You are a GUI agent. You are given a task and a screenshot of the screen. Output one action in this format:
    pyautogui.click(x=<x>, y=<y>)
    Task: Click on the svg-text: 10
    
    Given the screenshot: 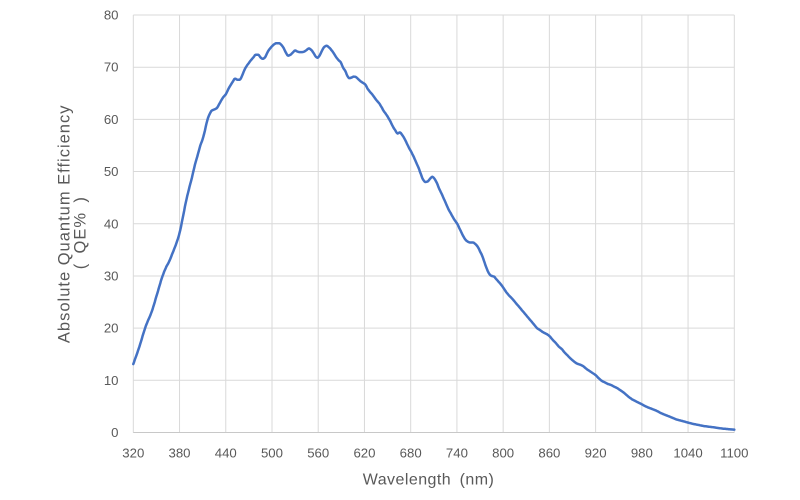 What is the action you would take?
    pyautogui.click(x=111, y=380)
    